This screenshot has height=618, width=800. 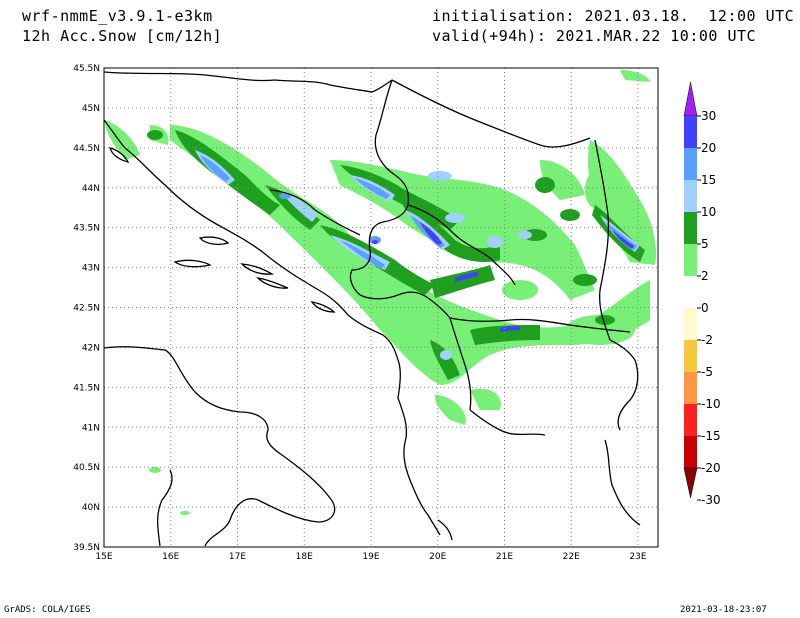 What do you see at coordinates (86, 149) in the screenshot?
I see `lat-tick-label: 44.5N` at bounding box center [86, 149].